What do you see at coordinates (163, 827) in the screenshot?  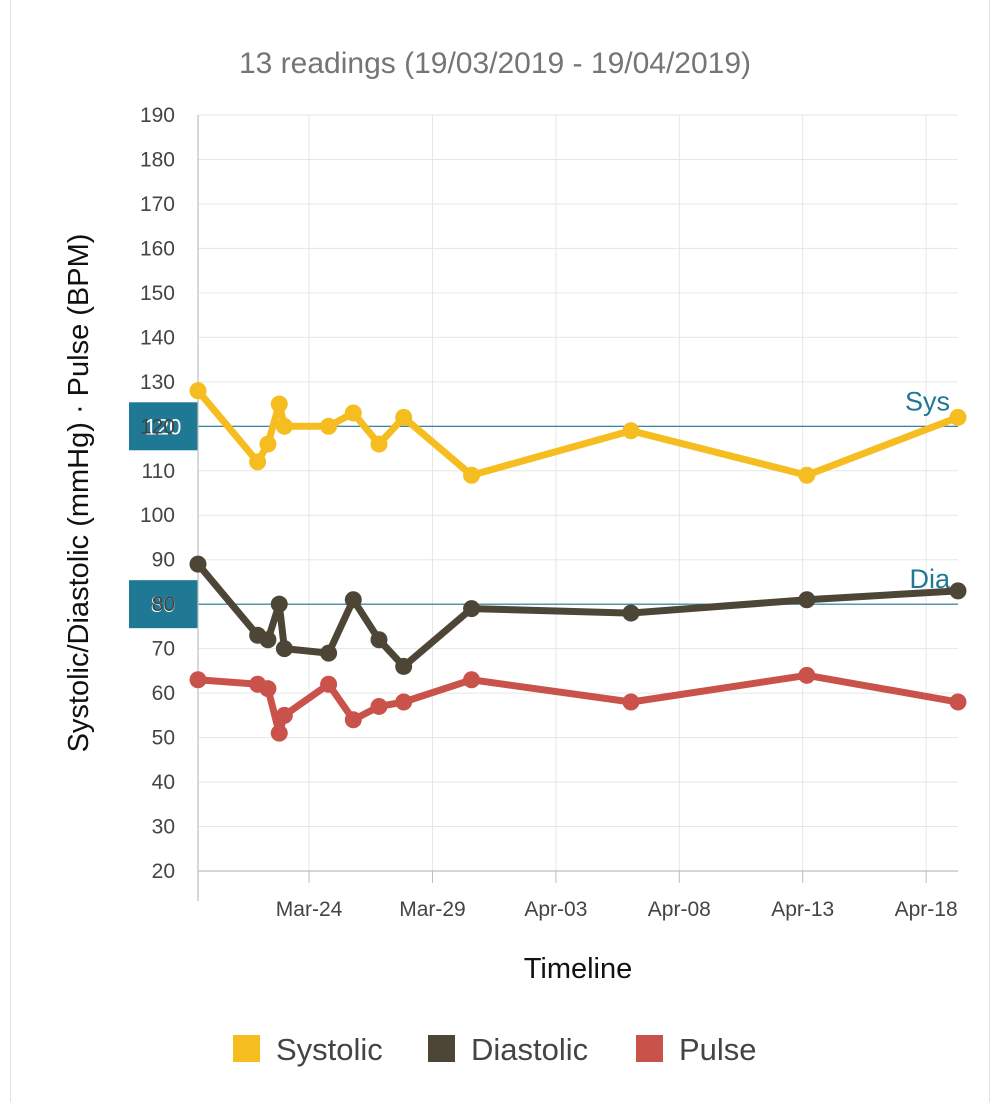 I see `y-tick-label: 30` at bounding box center [163, 827].